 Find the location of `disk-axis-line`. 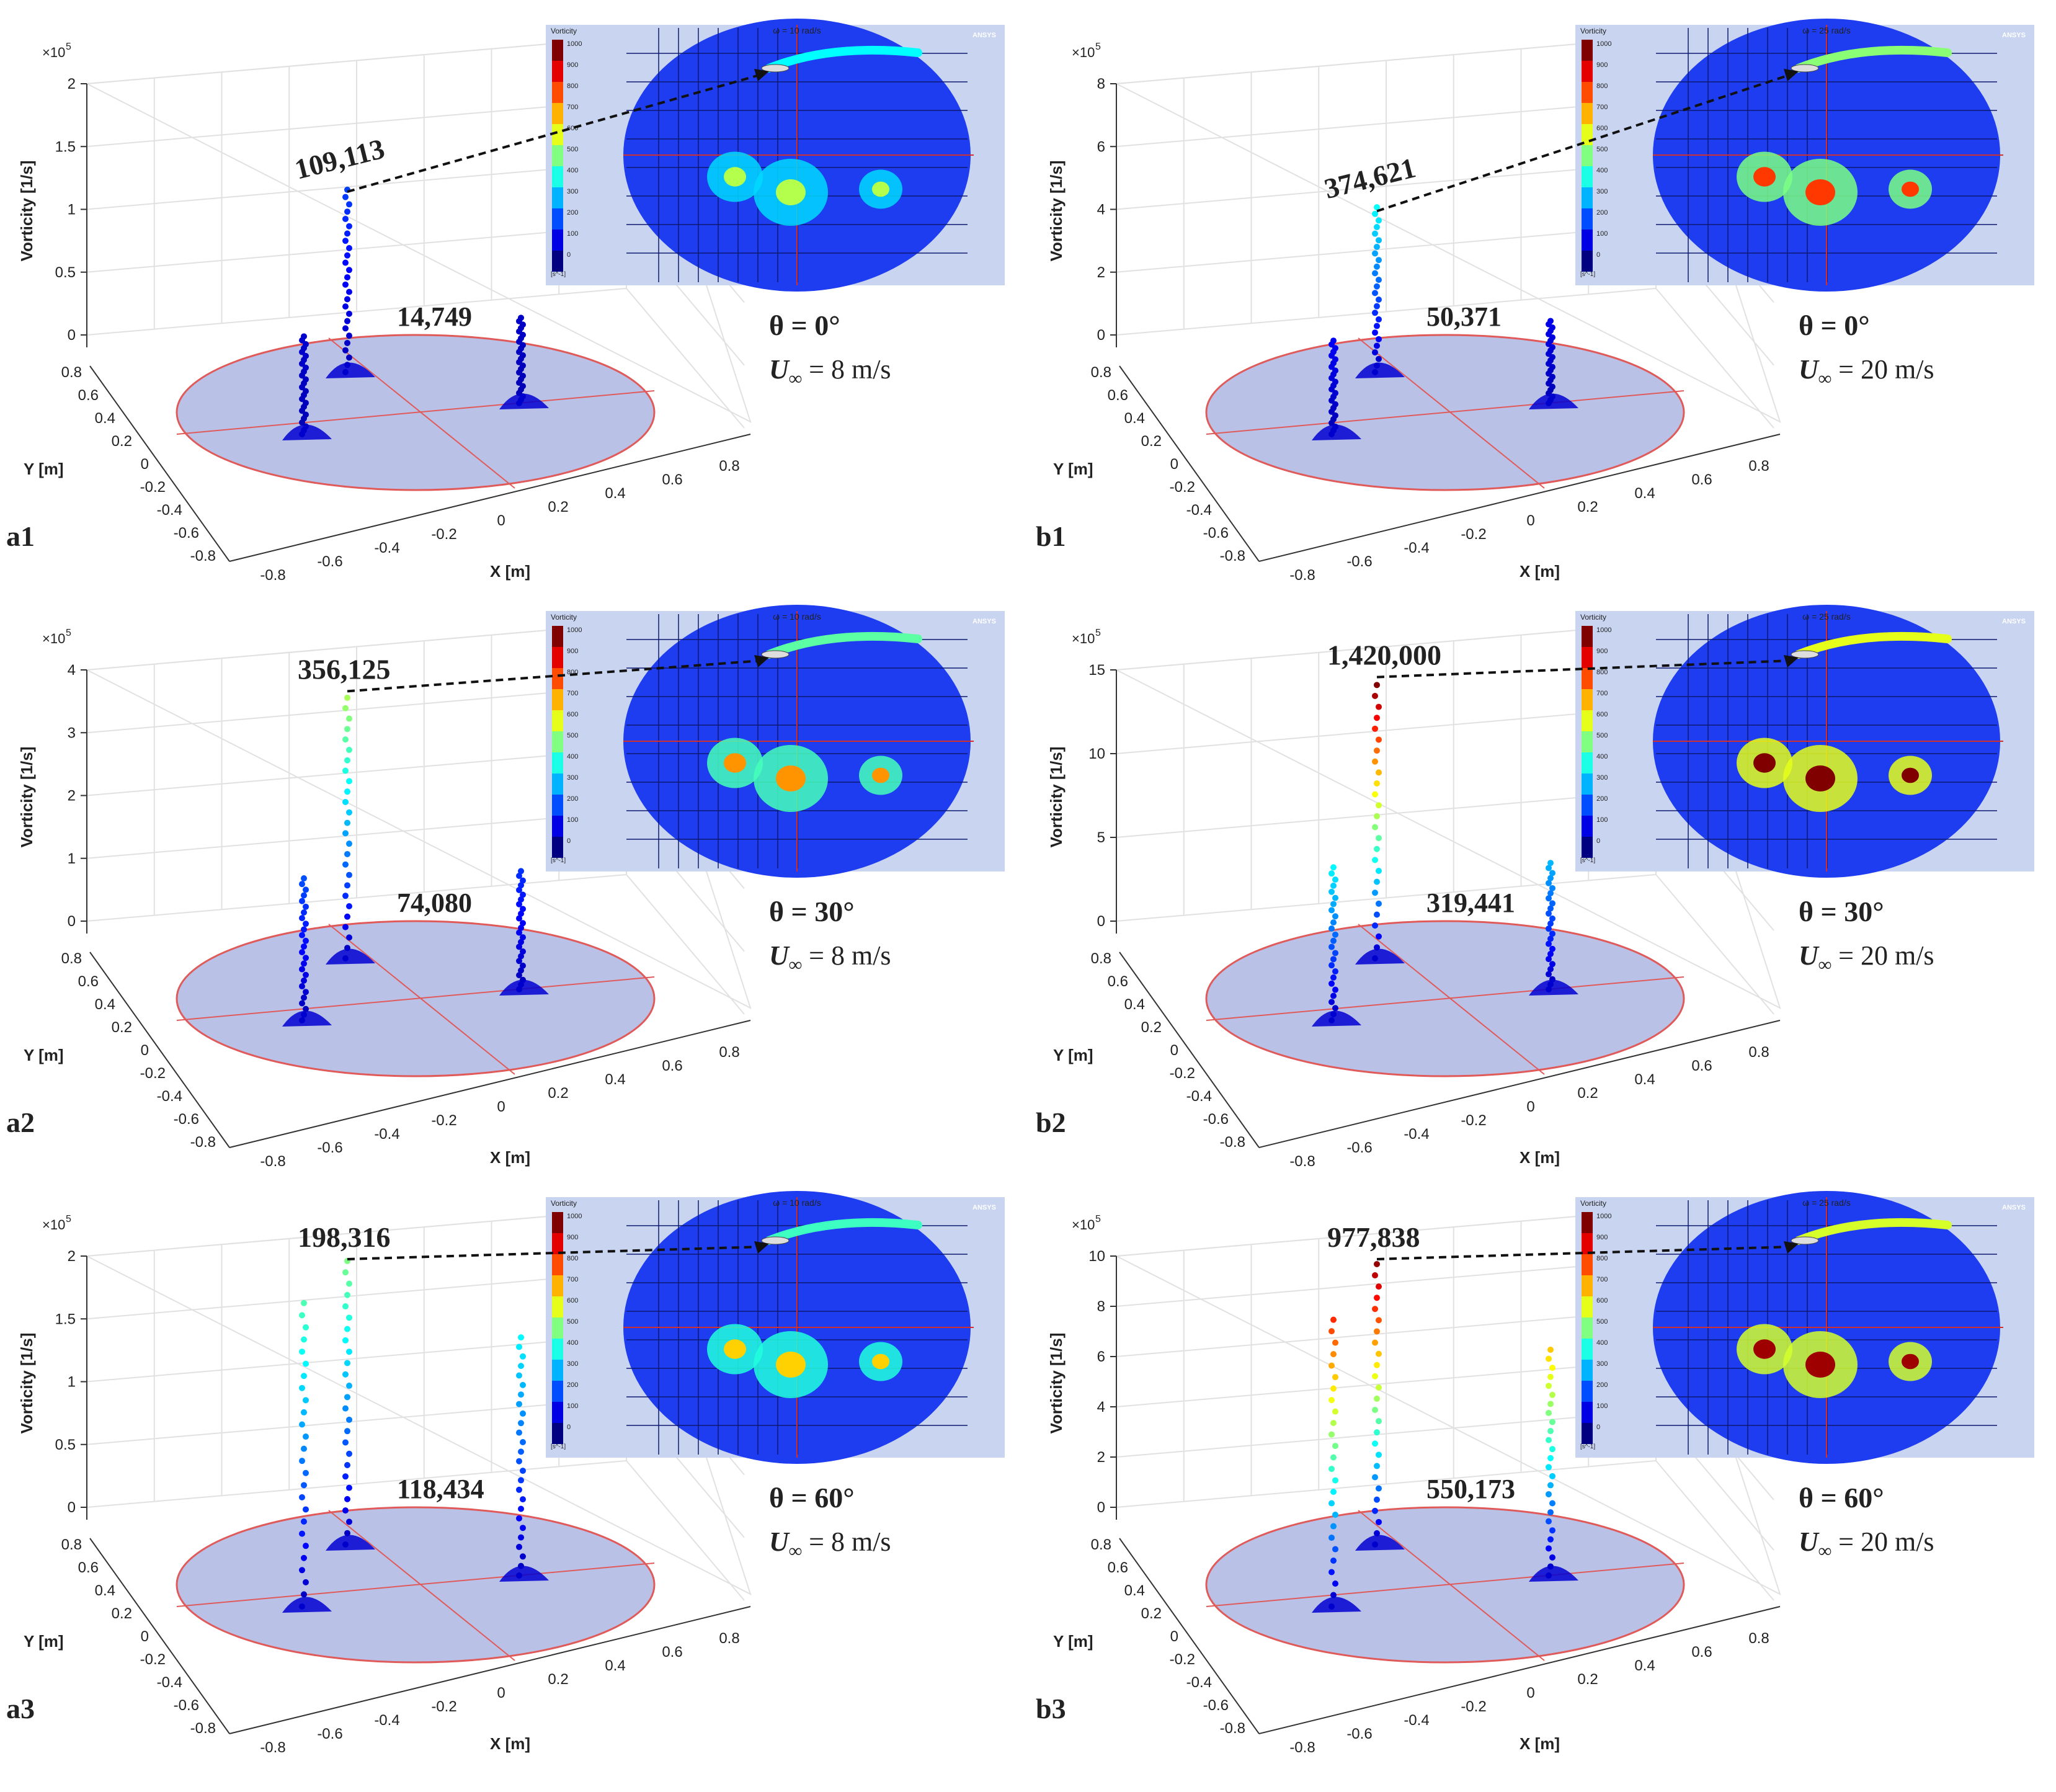

disk-axis-line is located at coordinates (1451, 413).